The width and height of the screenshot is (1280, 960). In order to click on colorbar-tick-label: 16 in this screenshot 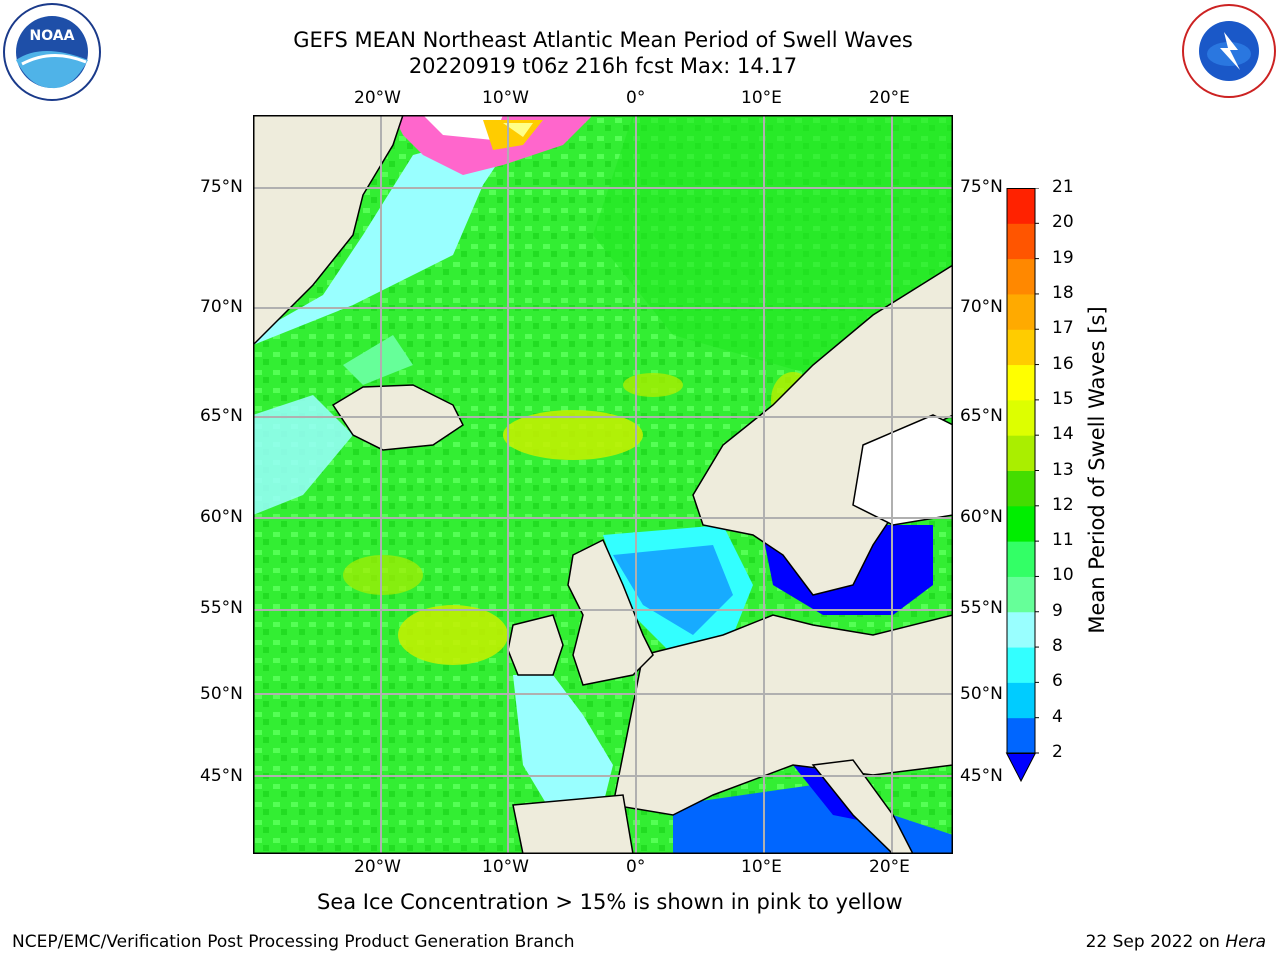, I will do `click(1063, 363)`.